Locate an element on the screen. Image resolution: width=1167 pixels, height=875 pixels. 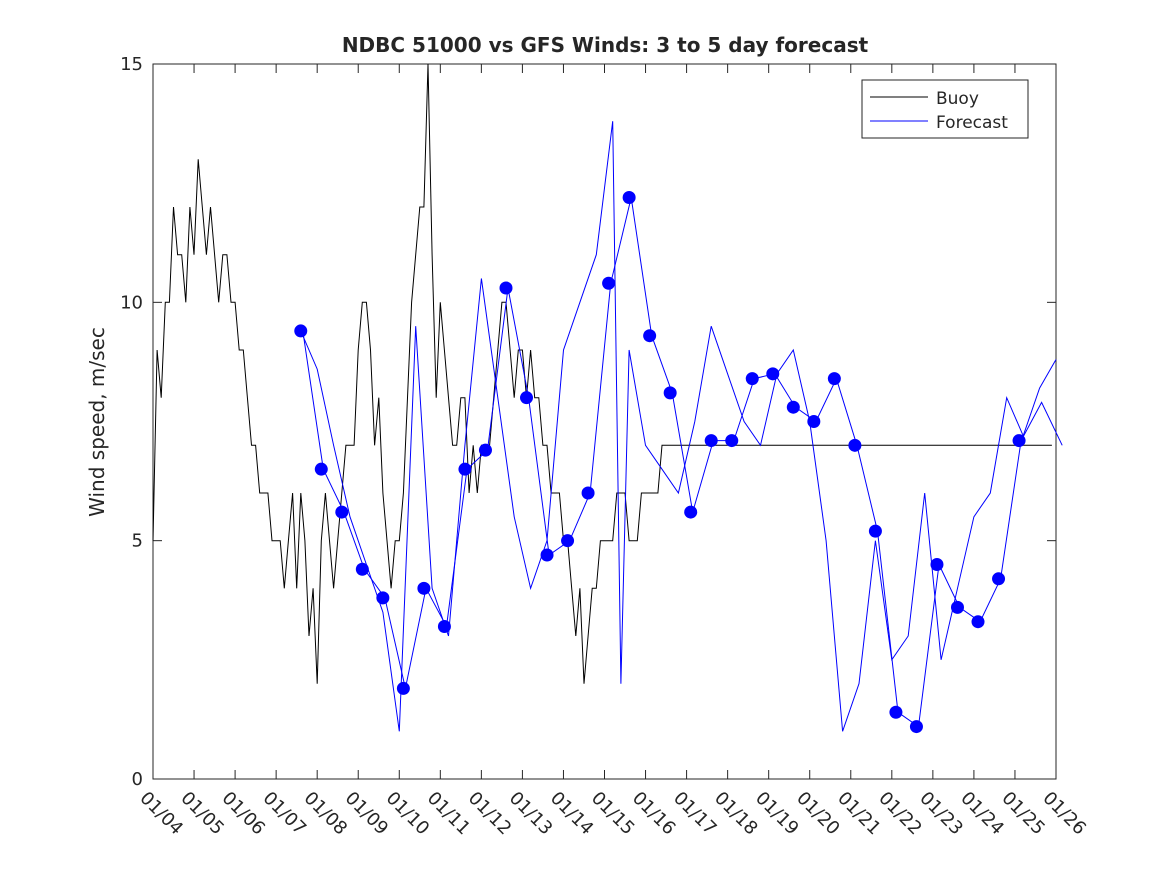
y-tick-label: 5 is located at coordinates (137, 541).